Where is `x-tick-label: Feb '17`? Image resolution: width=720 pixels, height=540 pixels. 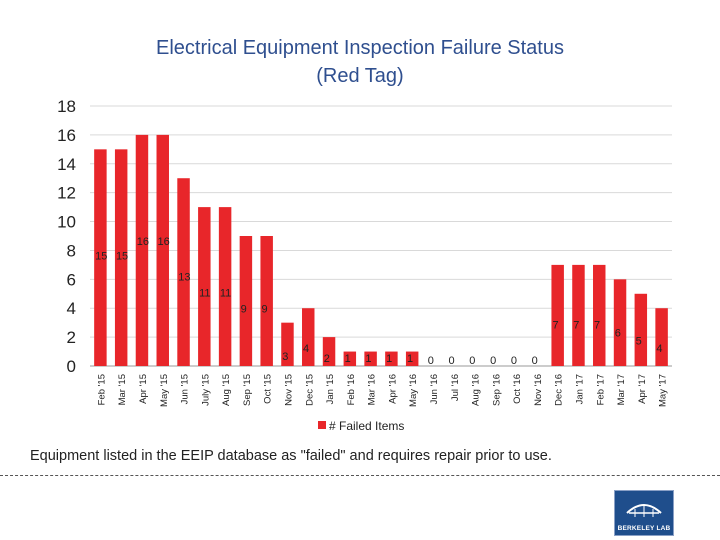
x-tick-label: Feb '17 is located at coordinates (600, 389).